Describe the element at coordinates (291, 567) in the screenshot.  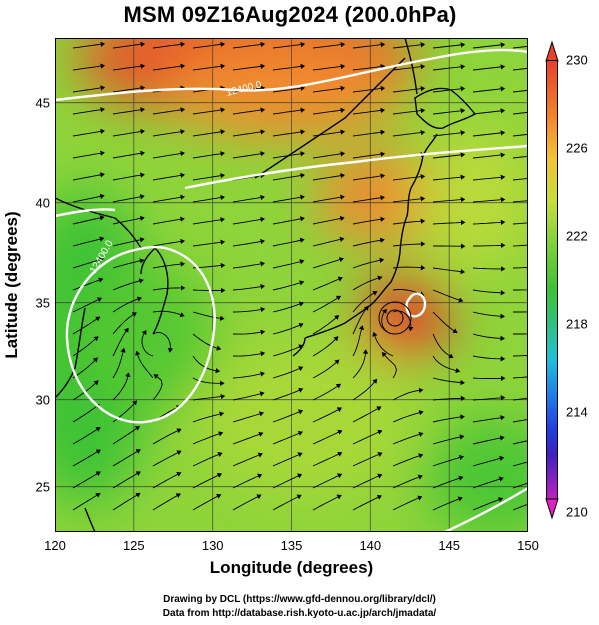
I see `x-axis-label: Longitude (degrees)` at that location.